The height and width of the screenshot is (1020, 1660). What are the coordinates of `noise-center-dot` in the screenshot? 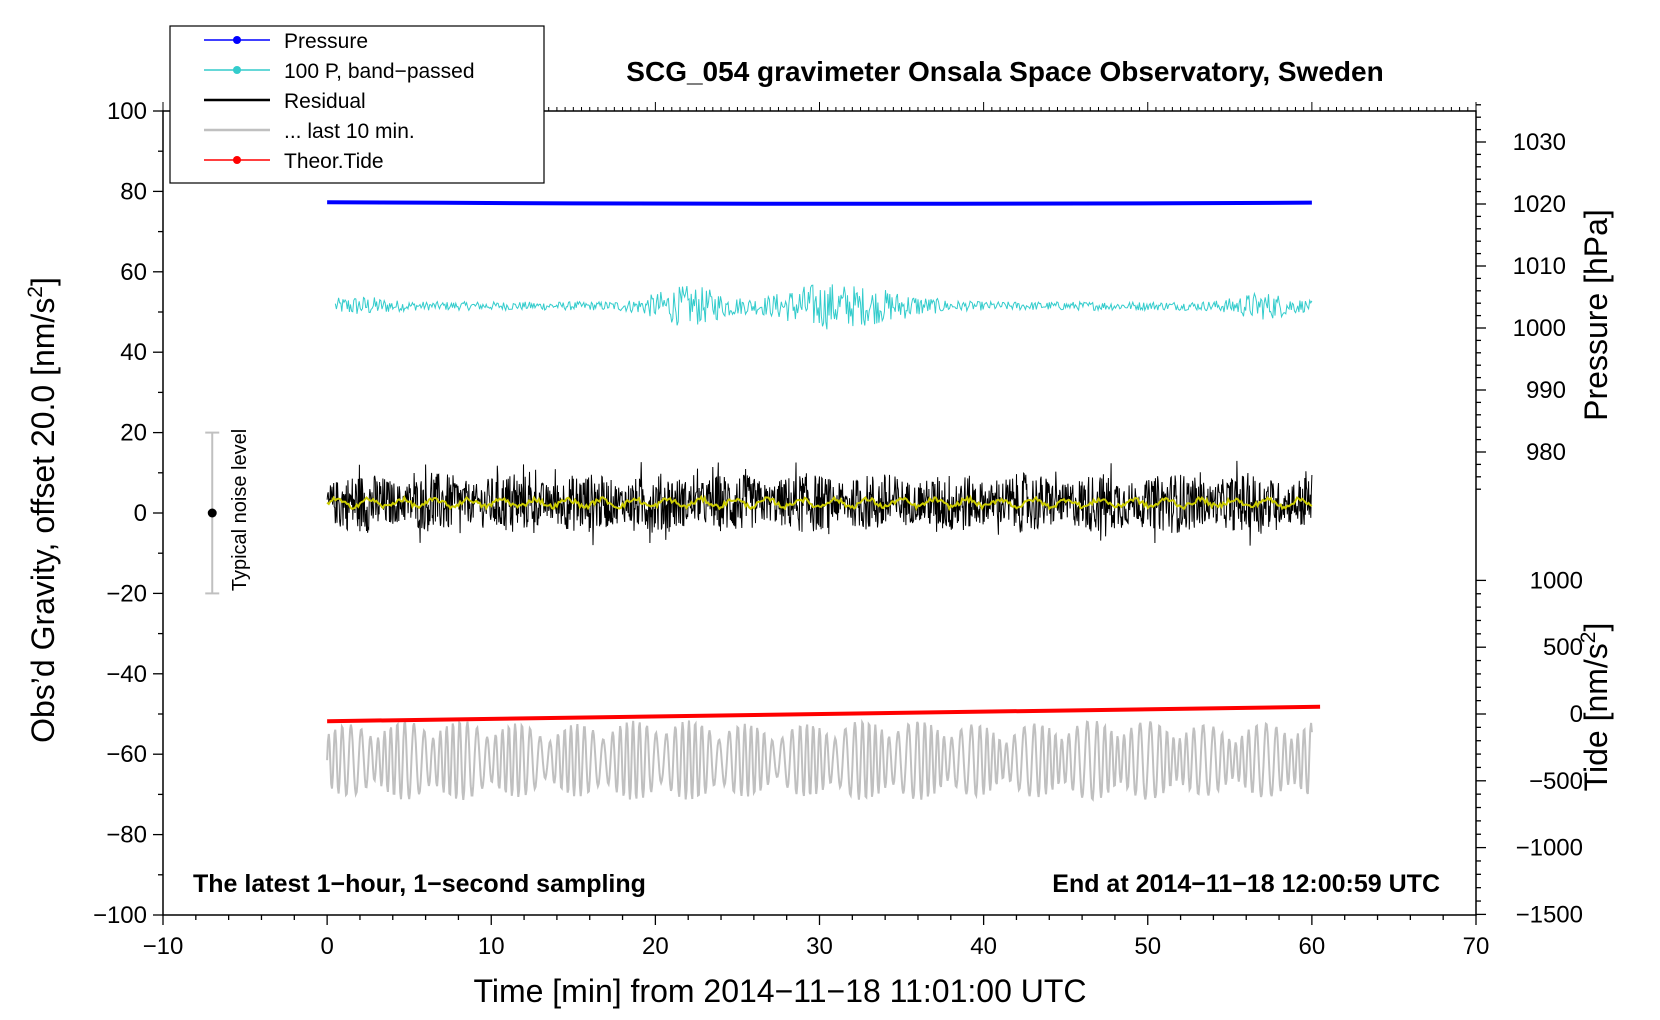 It's located at (212, 513).